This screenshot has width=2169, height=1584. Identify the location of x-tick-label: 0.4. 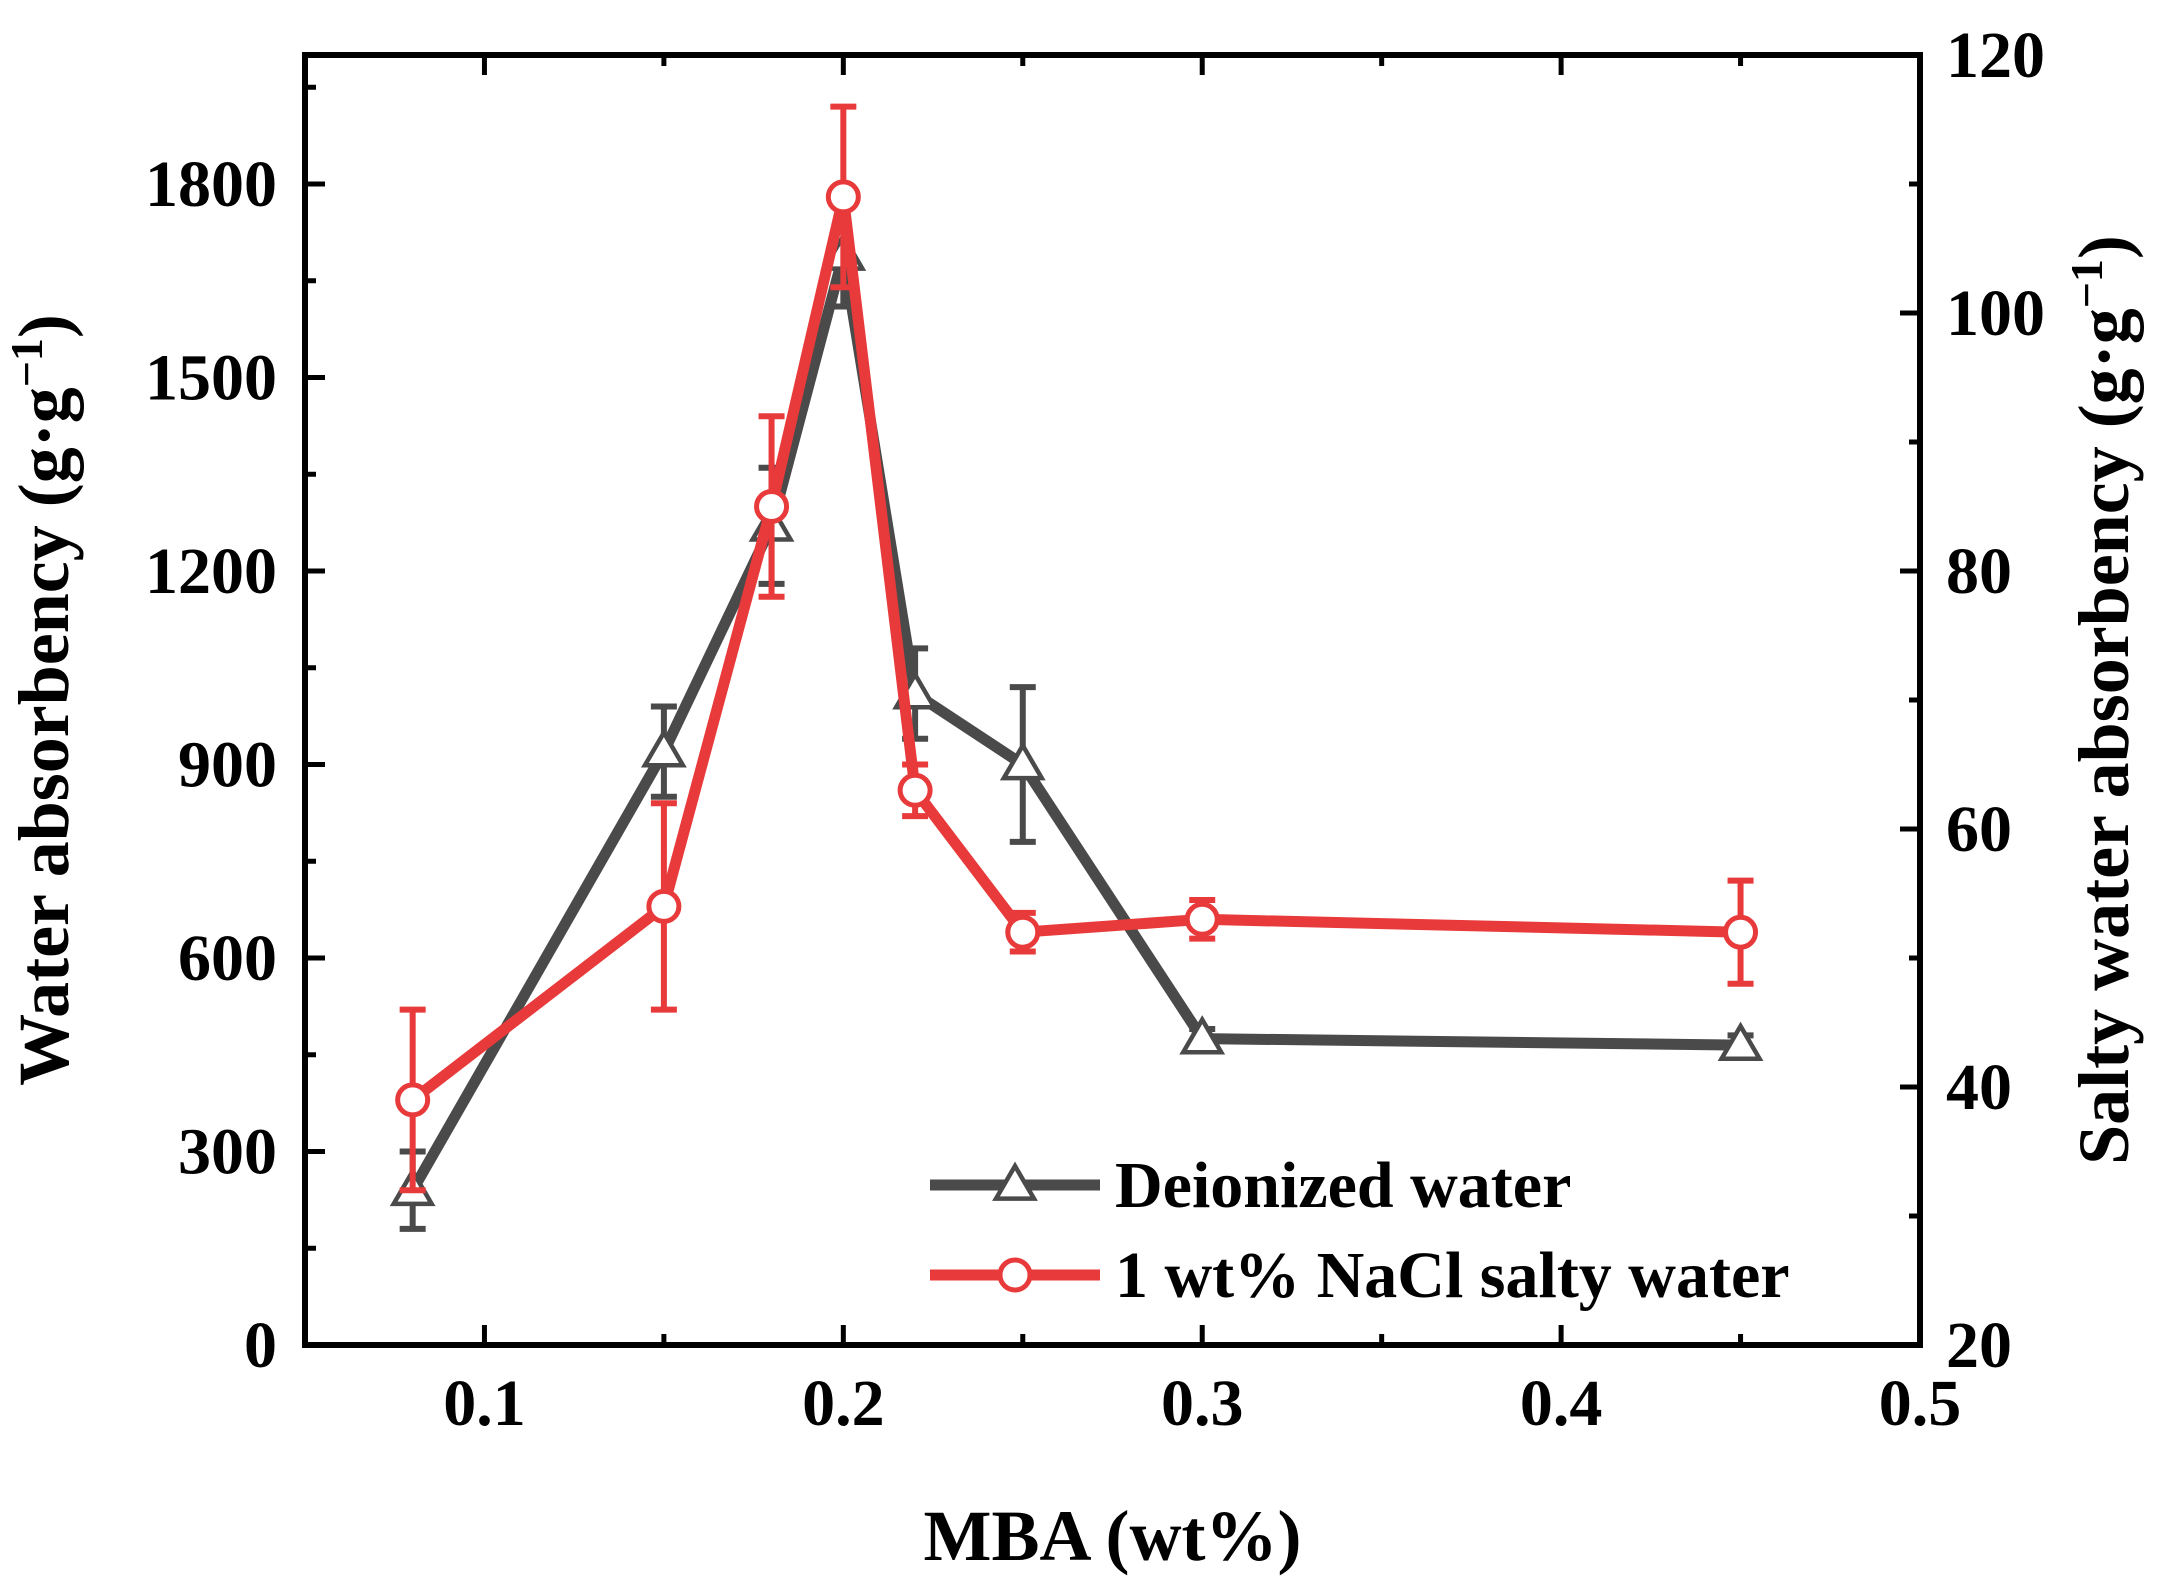
(1561, 1403).